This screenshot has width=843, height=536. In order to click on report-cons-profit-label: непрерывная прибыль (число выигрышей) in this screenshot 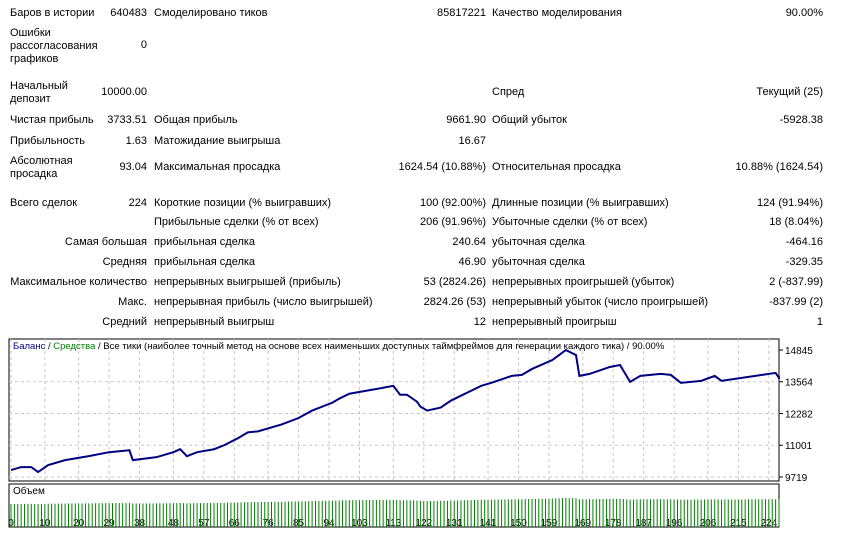, I will do `click(263, 302)`.